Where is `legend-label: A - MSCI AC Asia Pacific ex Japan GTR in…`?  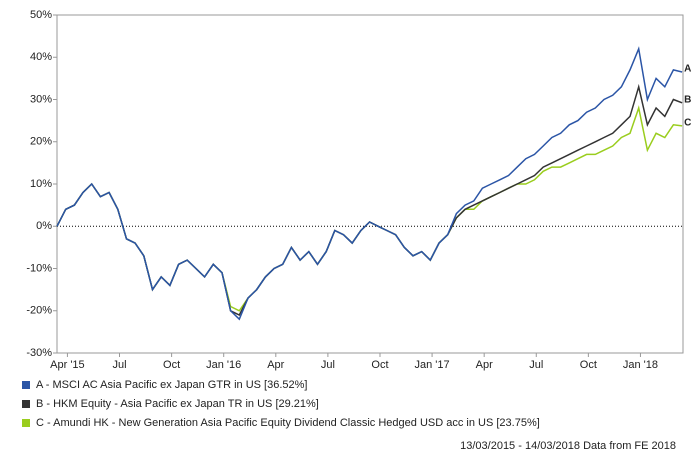 legend-label: A - MSCI AC Asia Pacific ex Japan GTR in… is located at coordinates (171, 385).